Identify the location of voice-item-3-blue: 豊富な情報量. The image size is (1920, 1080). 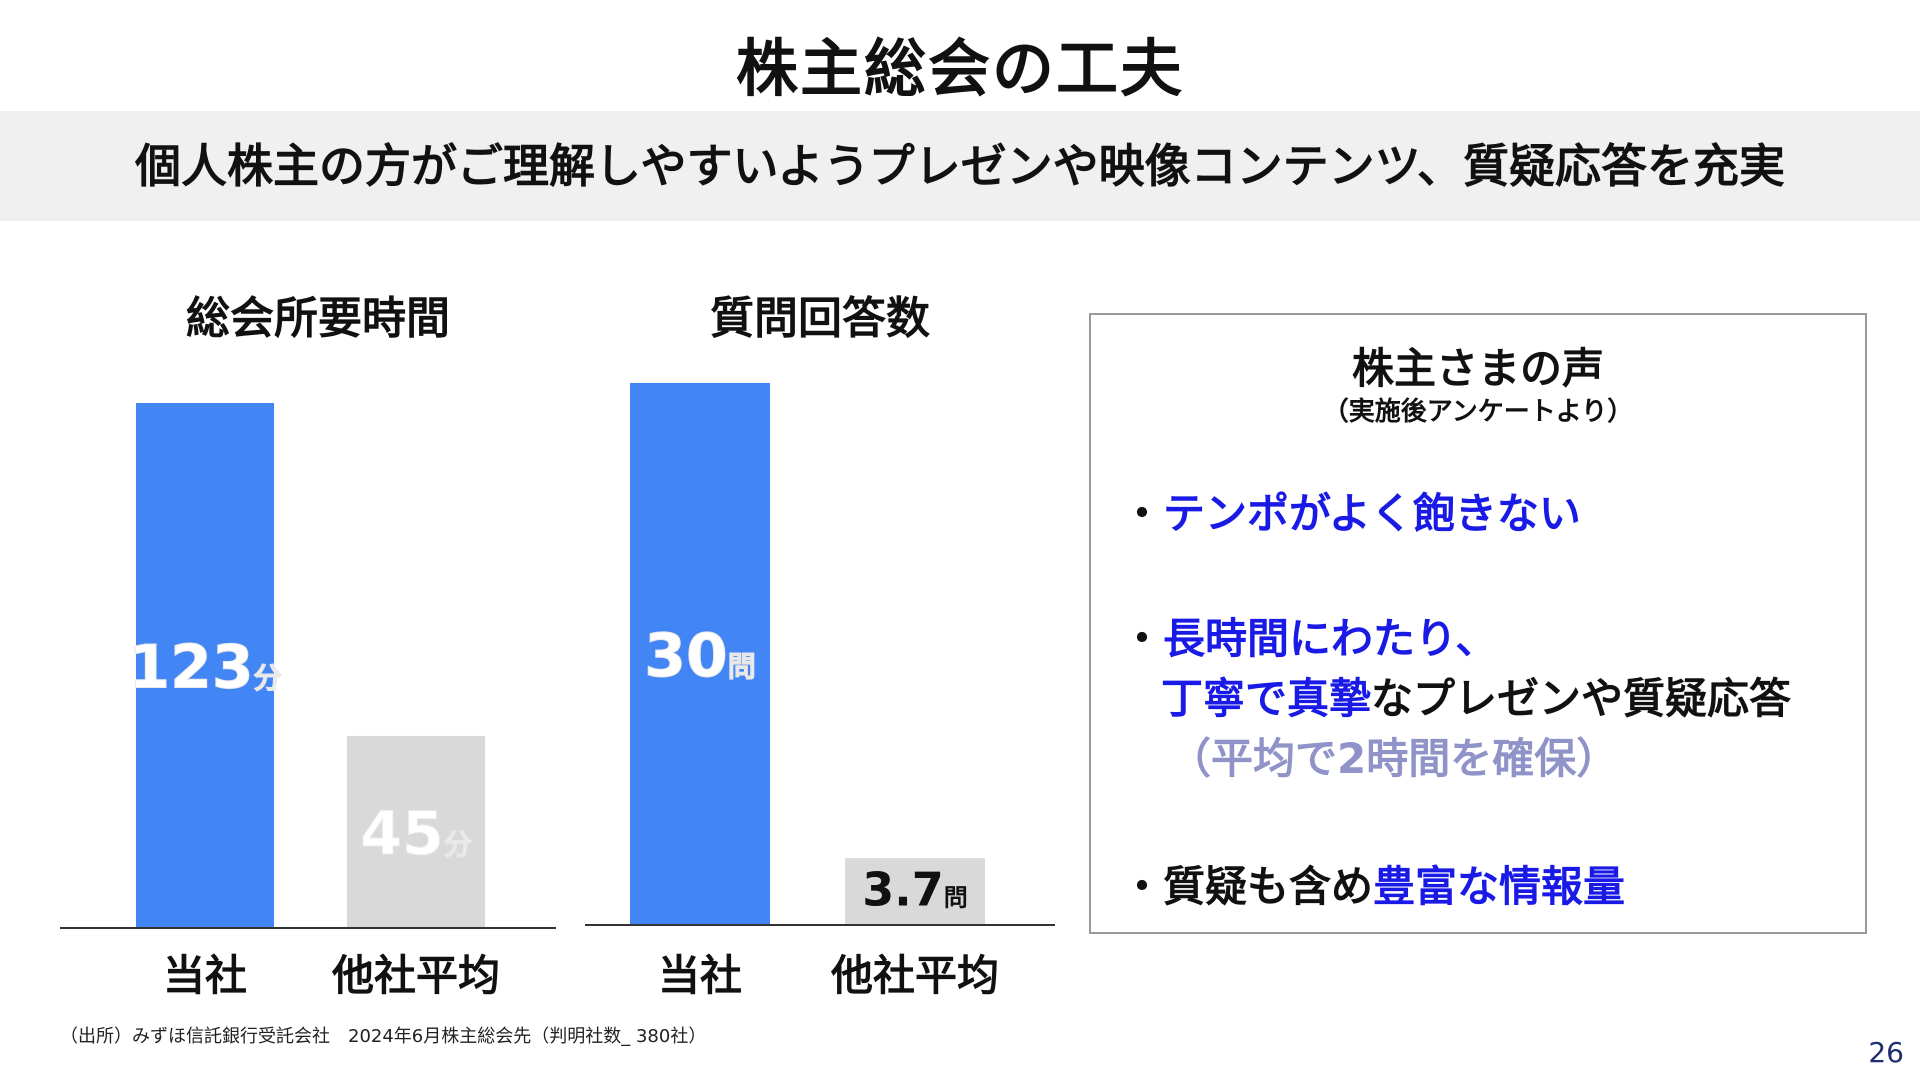
(1499, 886).